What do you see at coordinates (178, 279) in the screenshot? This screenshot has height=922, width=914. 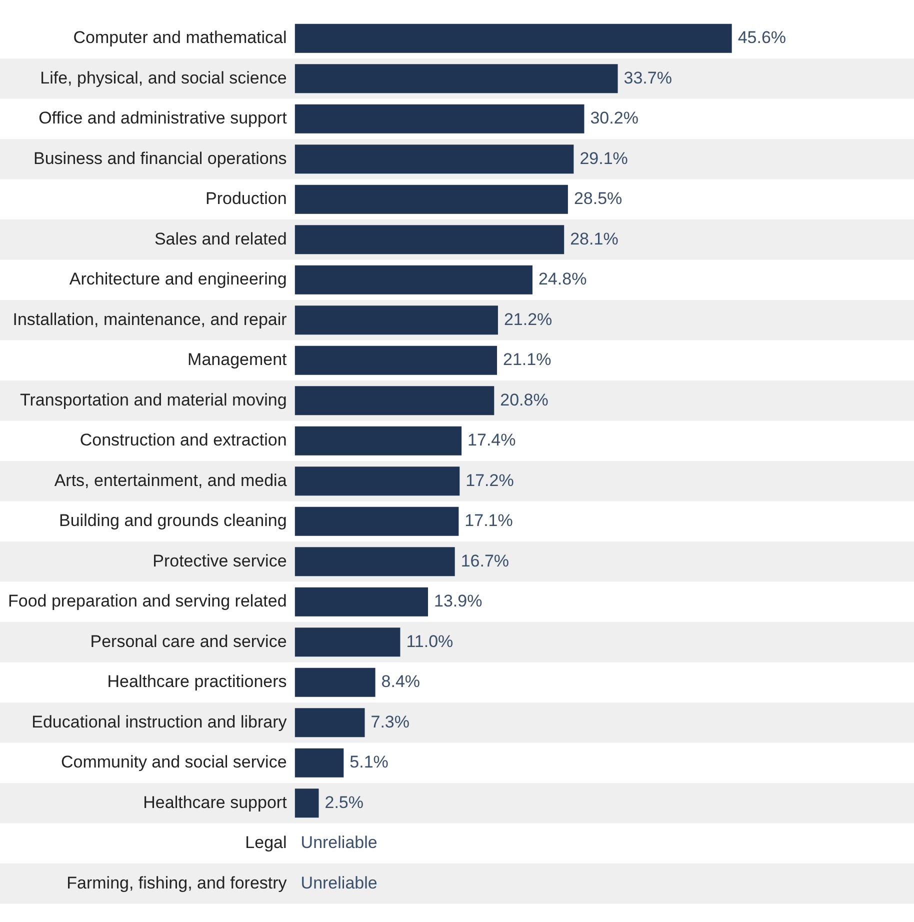 I see `y-tick-label: Architecture and engineering` at bounding box center [178, 279].